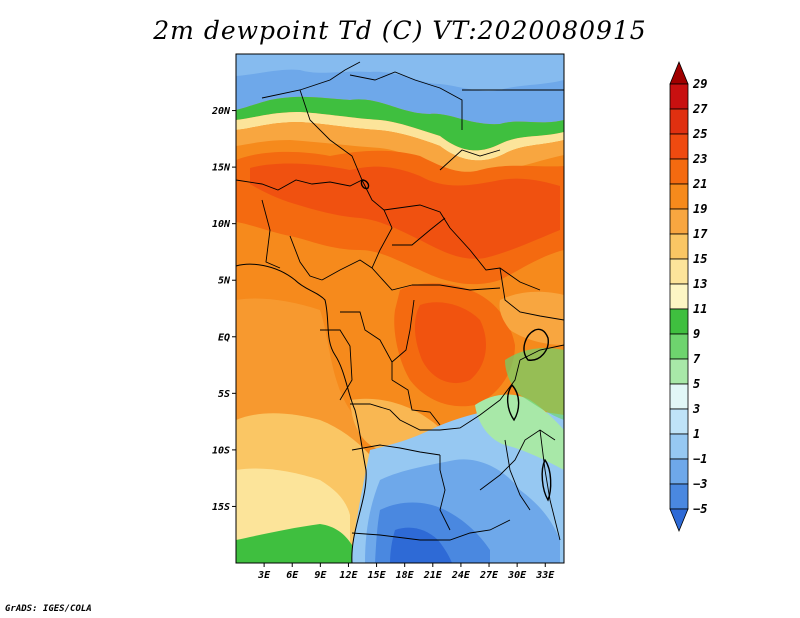 The image size is (800, 618). What do you see at coordinates (400, 30) in the screenshot?
I see `map-title: 2m dewpoint Td (C) VT:2020080915` at bounding box center [400, 30].